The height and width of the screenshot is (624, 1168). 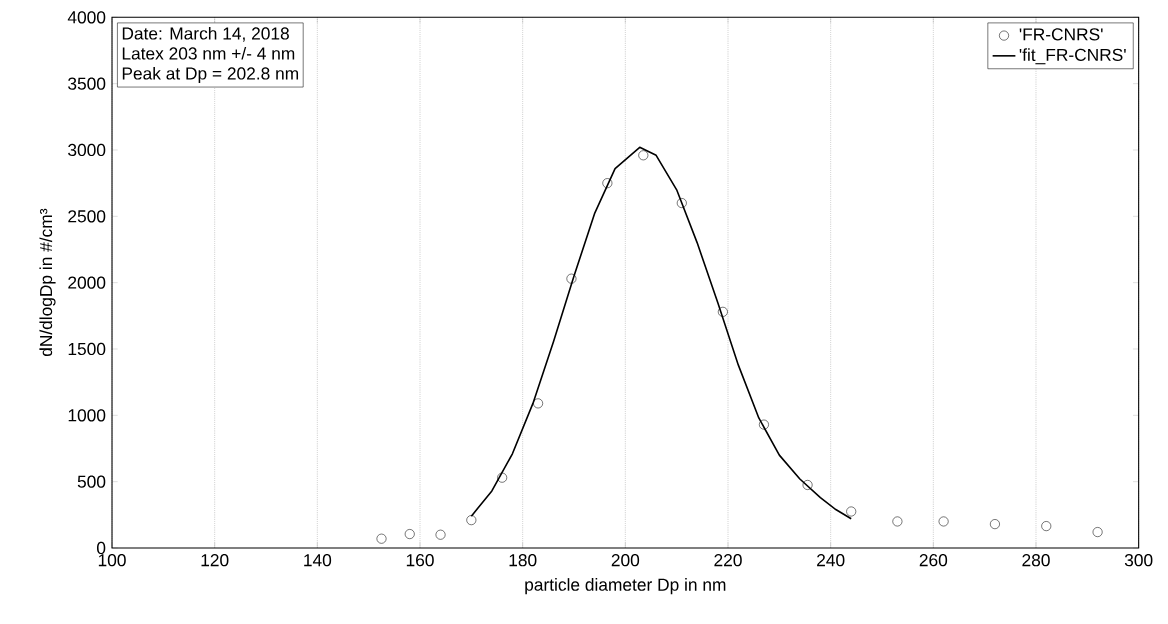 What do you see at coordinates (101, 548) in the screenshot?
I see `y-tick-label: 0` at bounding box center [101, 548].